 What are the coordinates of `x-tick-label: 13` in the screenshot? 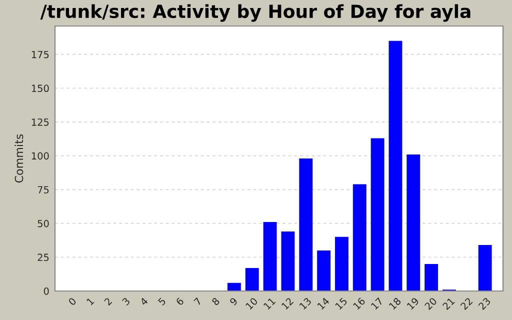 It's located at (305, 303).